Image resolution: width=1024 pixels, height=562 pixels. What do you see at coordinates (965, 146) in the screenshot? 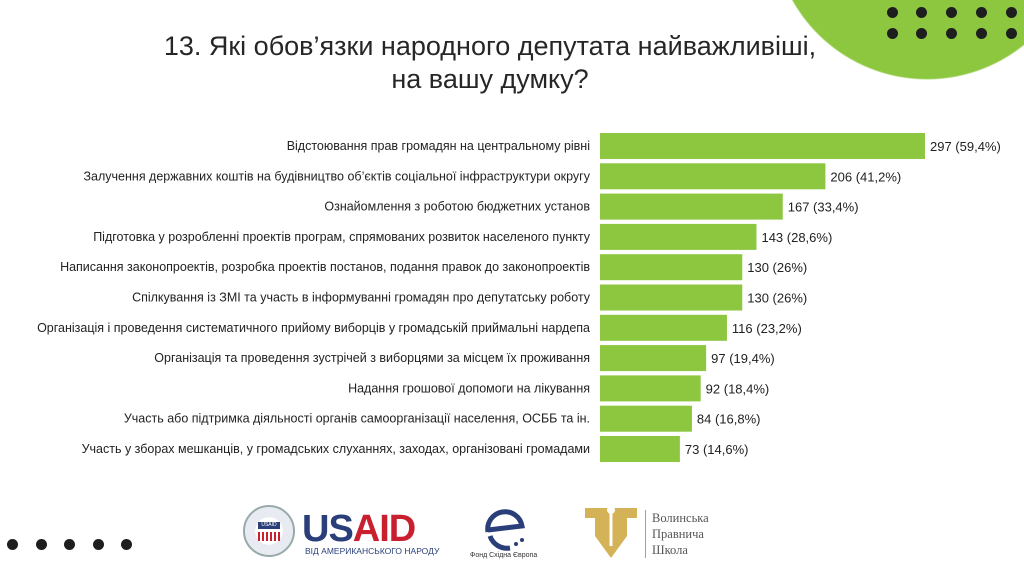
I see `data-label: 297 (59,4%)` at bounding box center [965, 146].